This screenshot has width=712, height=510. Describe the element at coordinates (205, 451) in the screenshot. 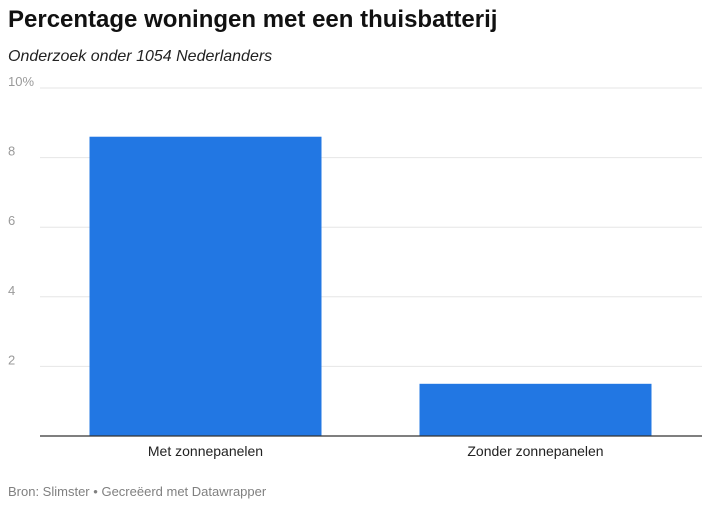

I see `category-label: Met zonnepanelen` at that location.